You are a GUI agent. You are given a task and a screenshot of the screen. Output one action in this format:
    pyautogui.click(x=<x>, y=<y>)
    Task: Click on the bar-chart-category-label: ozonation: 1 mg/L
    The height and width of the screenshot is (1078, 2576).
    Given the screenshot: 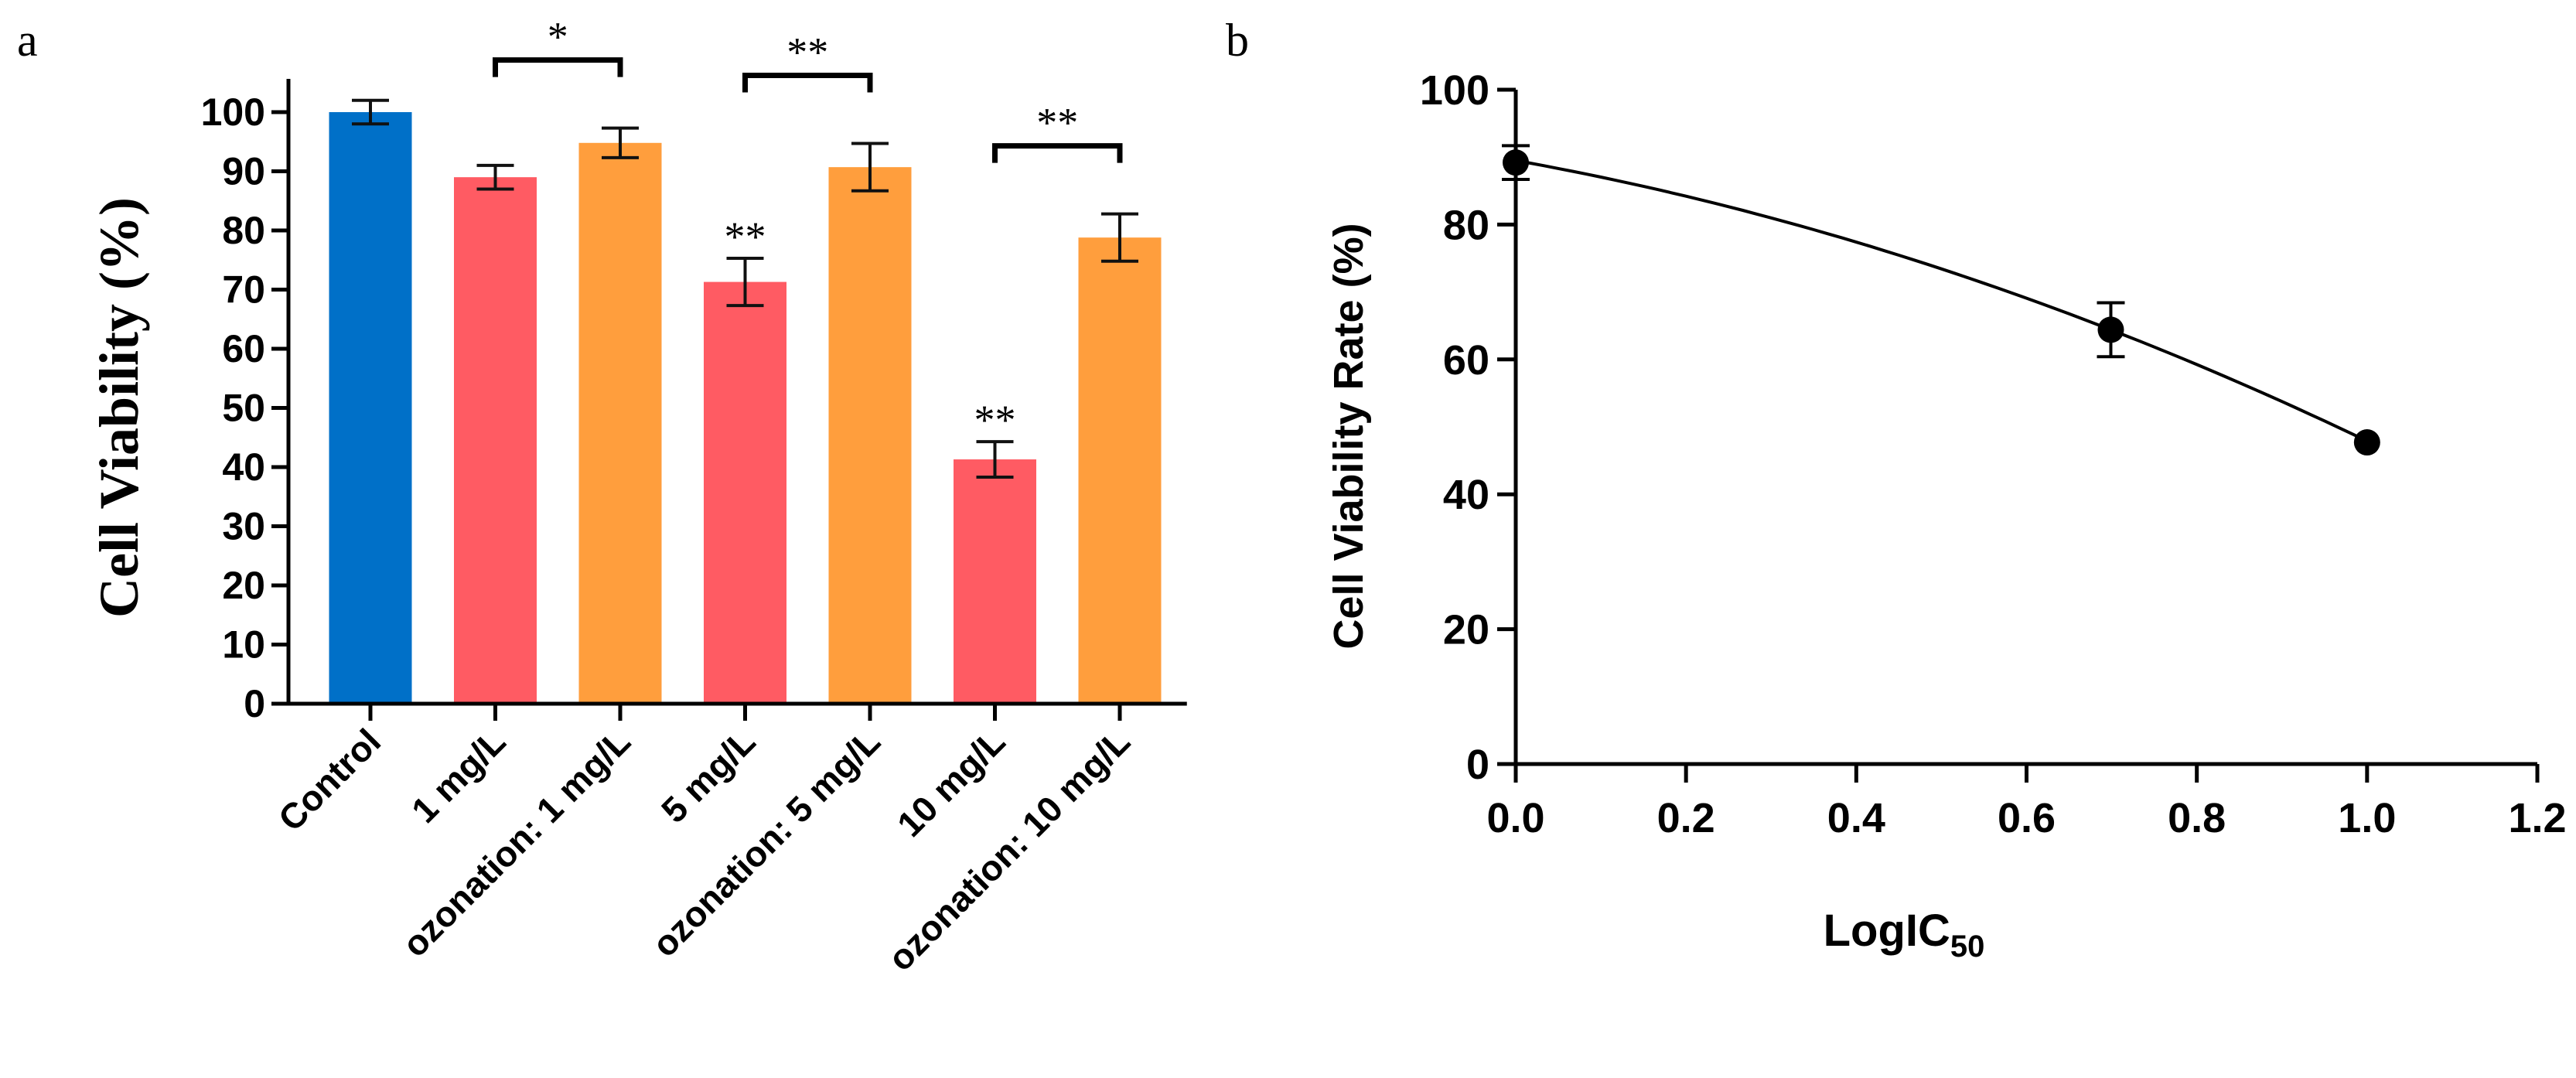 What is the action you would take?
    pyautogui.click(x=516, y=842)
    